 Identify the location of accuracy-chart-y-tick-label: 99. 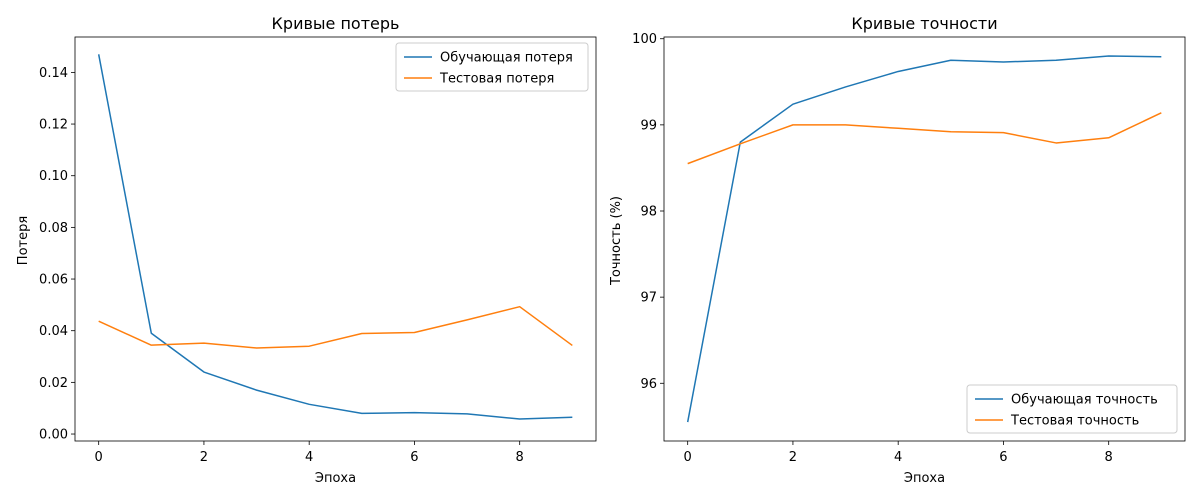
(648, 125).